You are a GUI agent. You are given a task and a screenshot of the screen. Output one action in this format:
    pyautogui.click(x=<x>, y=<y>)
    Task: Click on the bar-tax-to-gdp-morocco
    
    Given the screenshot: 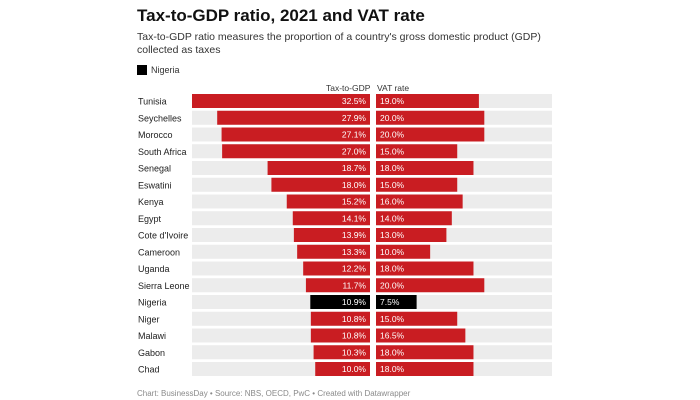 What is the action you would take?
    pyautogui.click(x=295, y=134)
    